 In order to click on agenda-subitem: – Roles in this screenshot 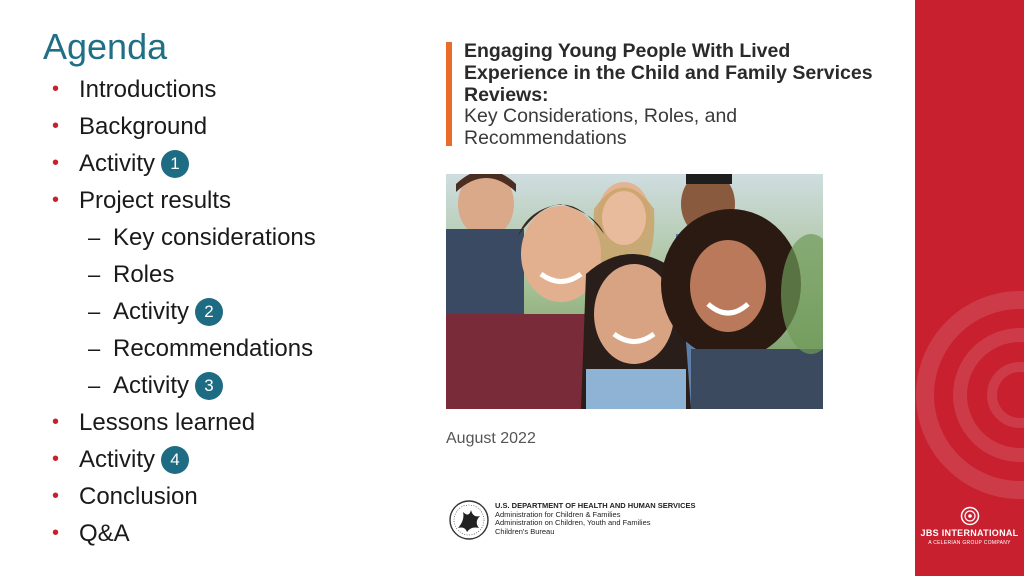, I will do `click(131, 274)`.